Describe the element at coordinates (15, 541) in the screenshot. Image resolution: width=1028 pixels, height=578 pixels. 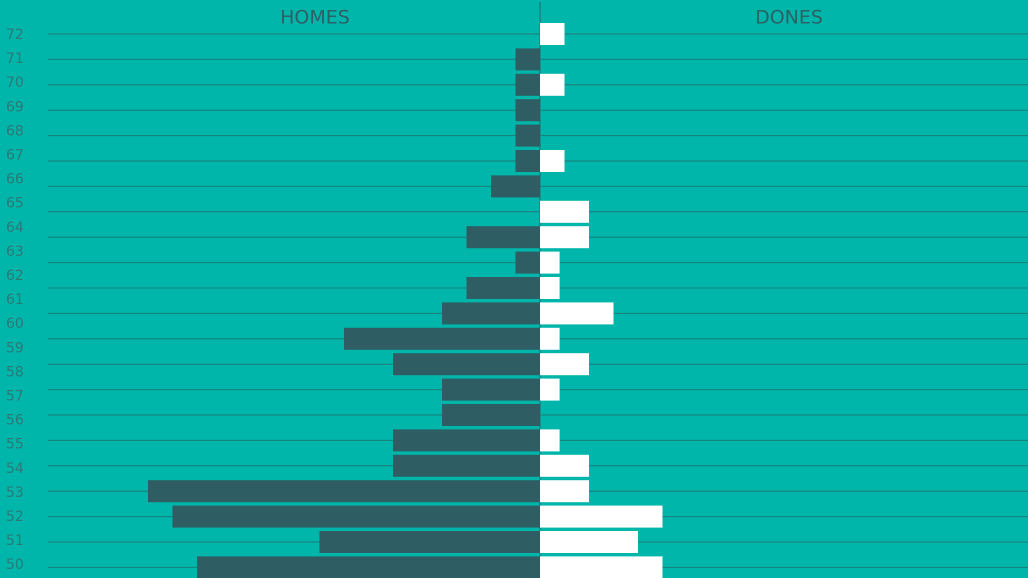
I see `category-label: 51` at that location.